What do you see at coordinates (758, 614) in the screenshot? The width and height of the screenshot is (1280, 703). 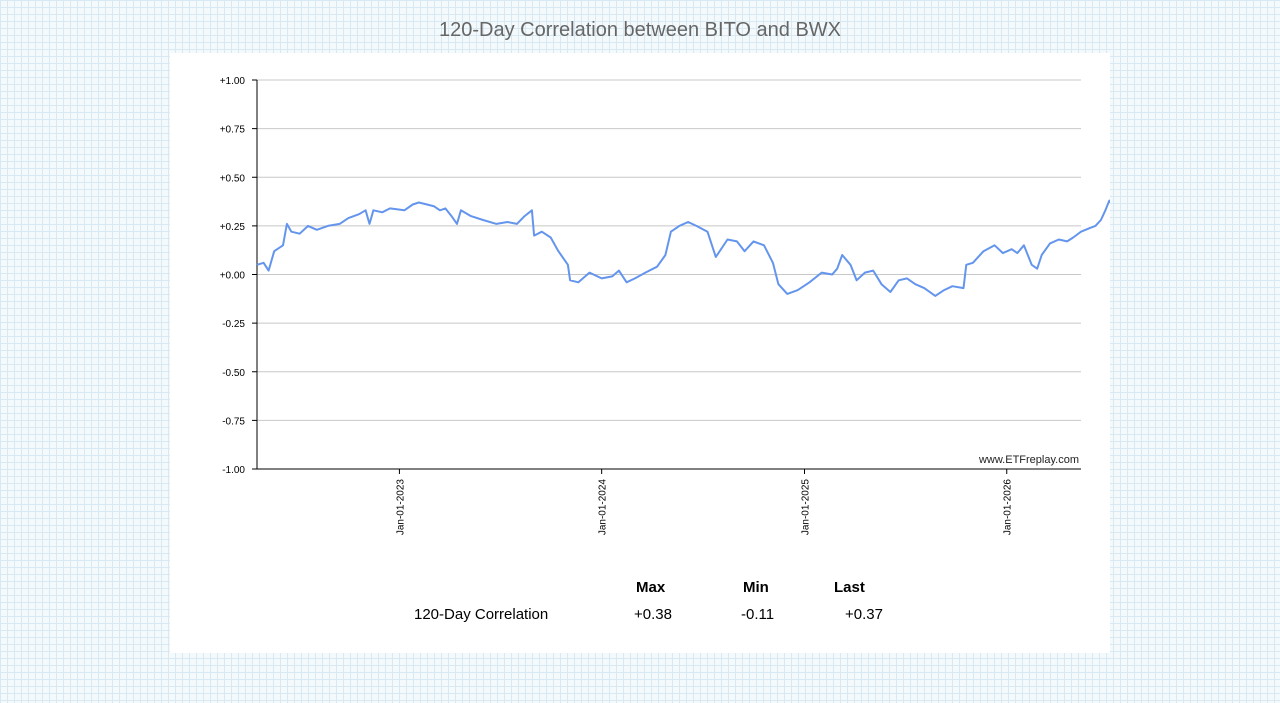 I see `stats-value-min: -0.11` at bounding box center [758, 614].